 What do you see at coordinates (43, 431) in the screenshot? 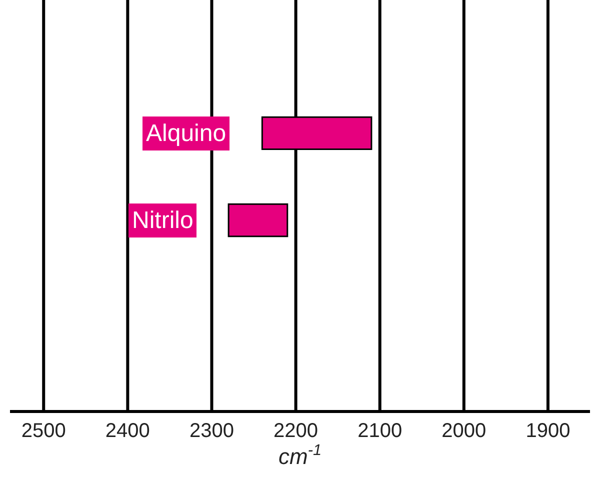
I see `x-tick-label: 2500` at bounding box center [43, 431].